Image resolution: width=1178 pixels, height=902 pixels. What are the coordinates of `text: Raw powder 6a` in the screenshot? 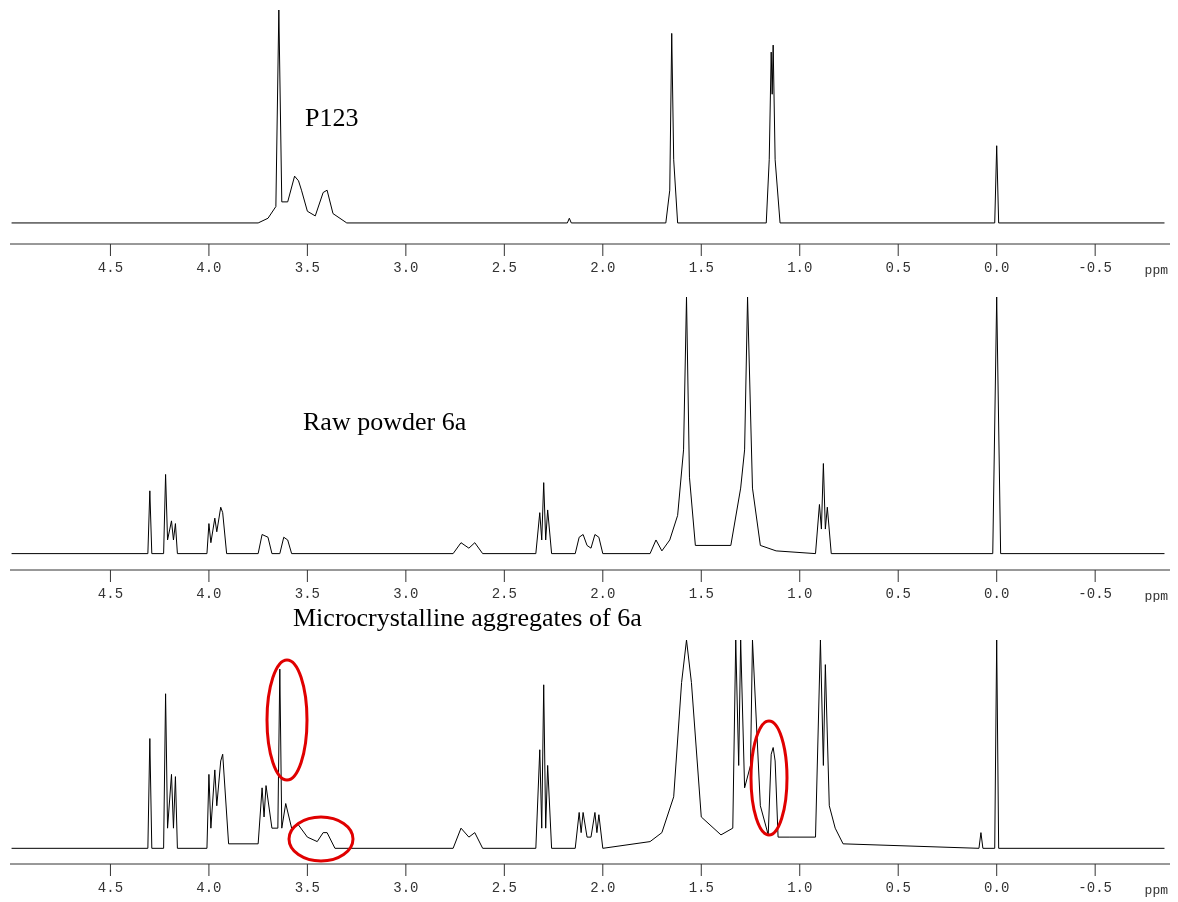 It's located at (385, 421).